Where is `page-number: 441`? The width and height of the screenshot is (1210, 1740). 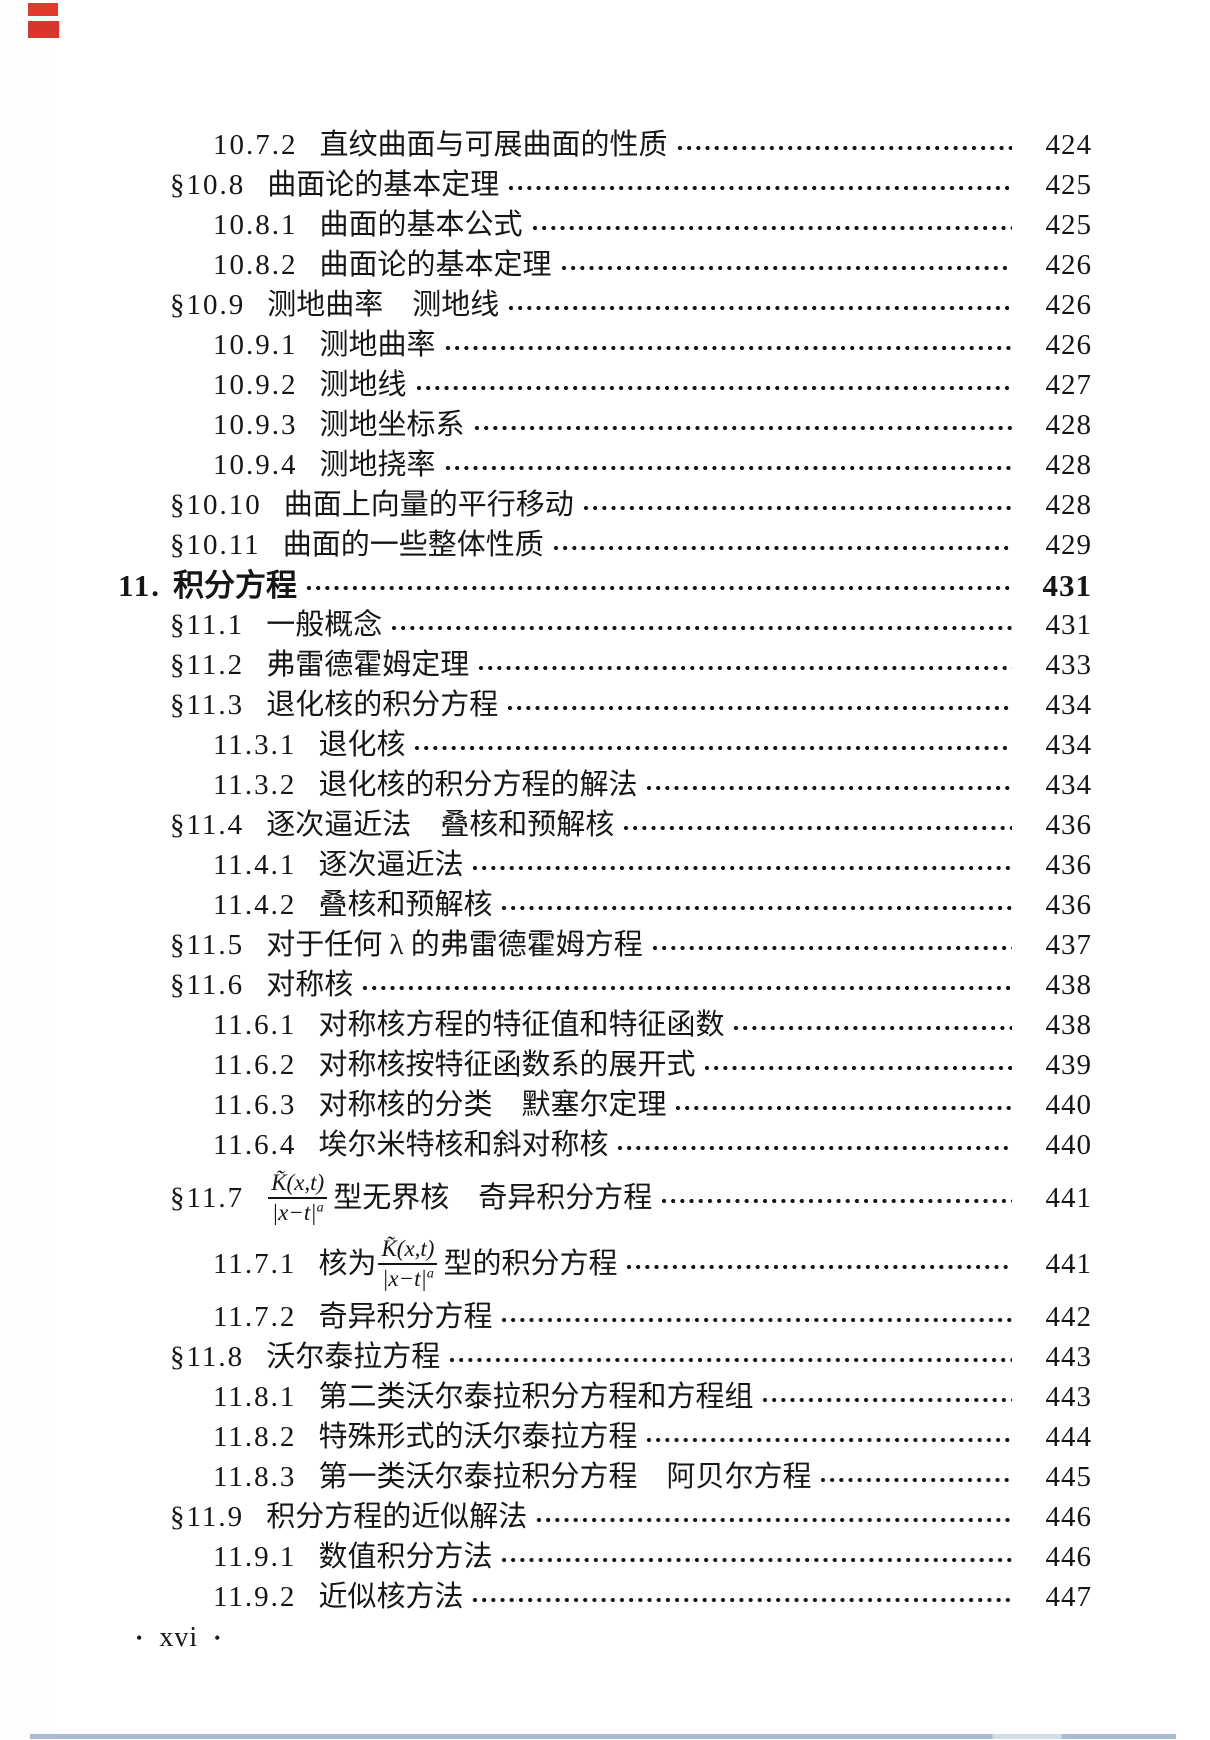 page-number: 441 is located at coordinates (1068, 1263).